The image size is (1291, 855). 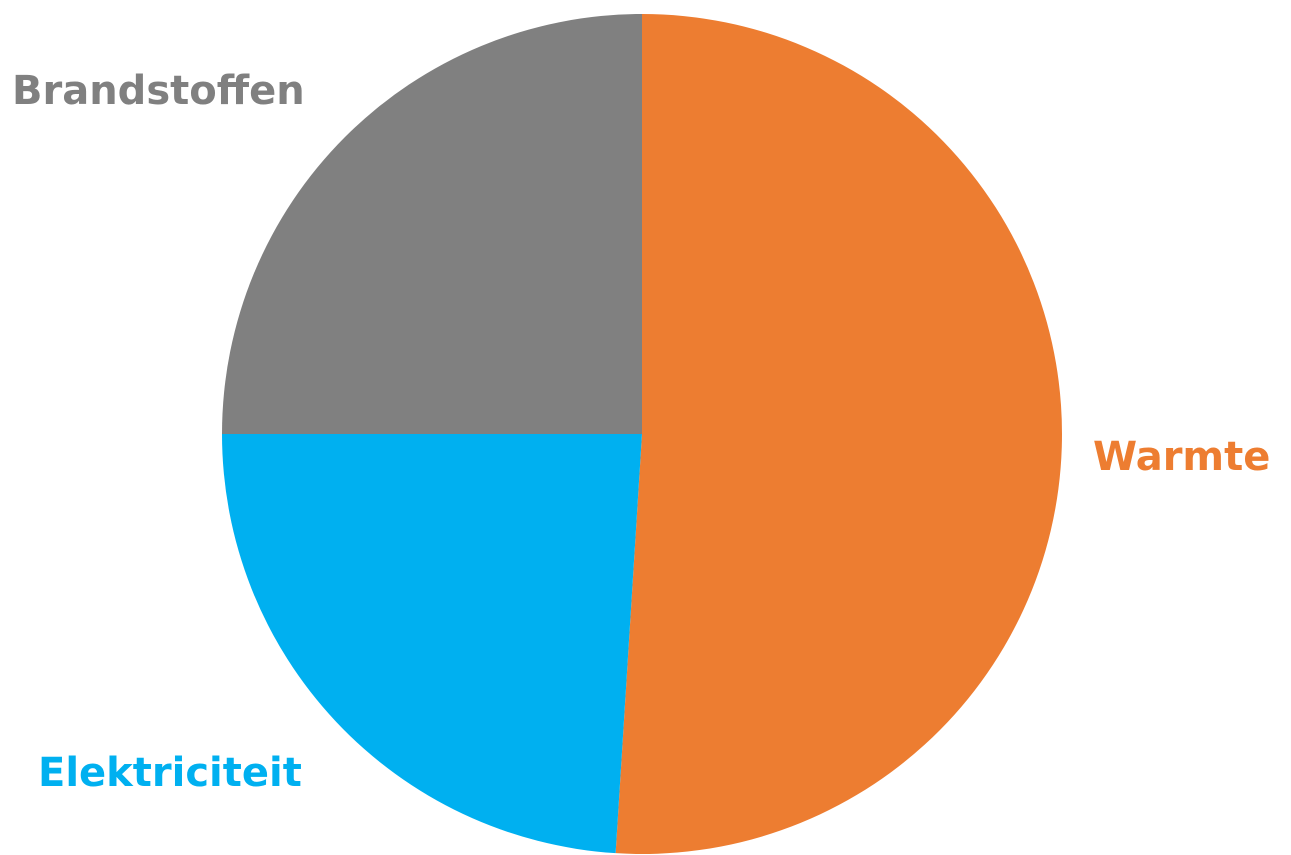 What do you see at coordinates (170, 773) in the screenshot?
I see `slice-label-elektriciteit: Elektriciteit` at bounding box center [170, 773].